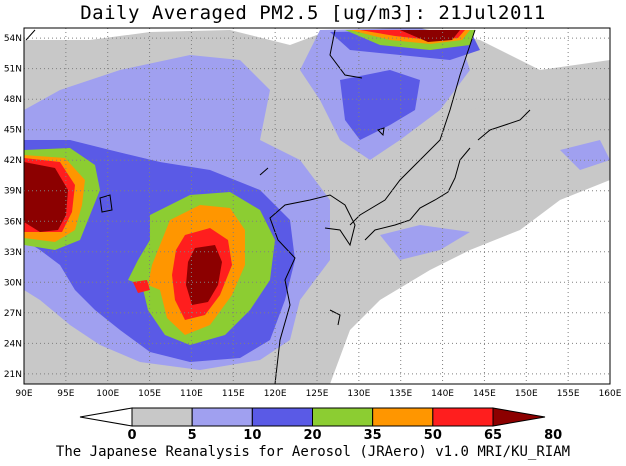  What do you see at coordinates (13, 207) in the screenshot?
I see `latitude-tick-labels: 54N 51N 48N 45N 42N 39N 36N 33N 30N 27N 24N 21N` at bounding box center [13, 207].